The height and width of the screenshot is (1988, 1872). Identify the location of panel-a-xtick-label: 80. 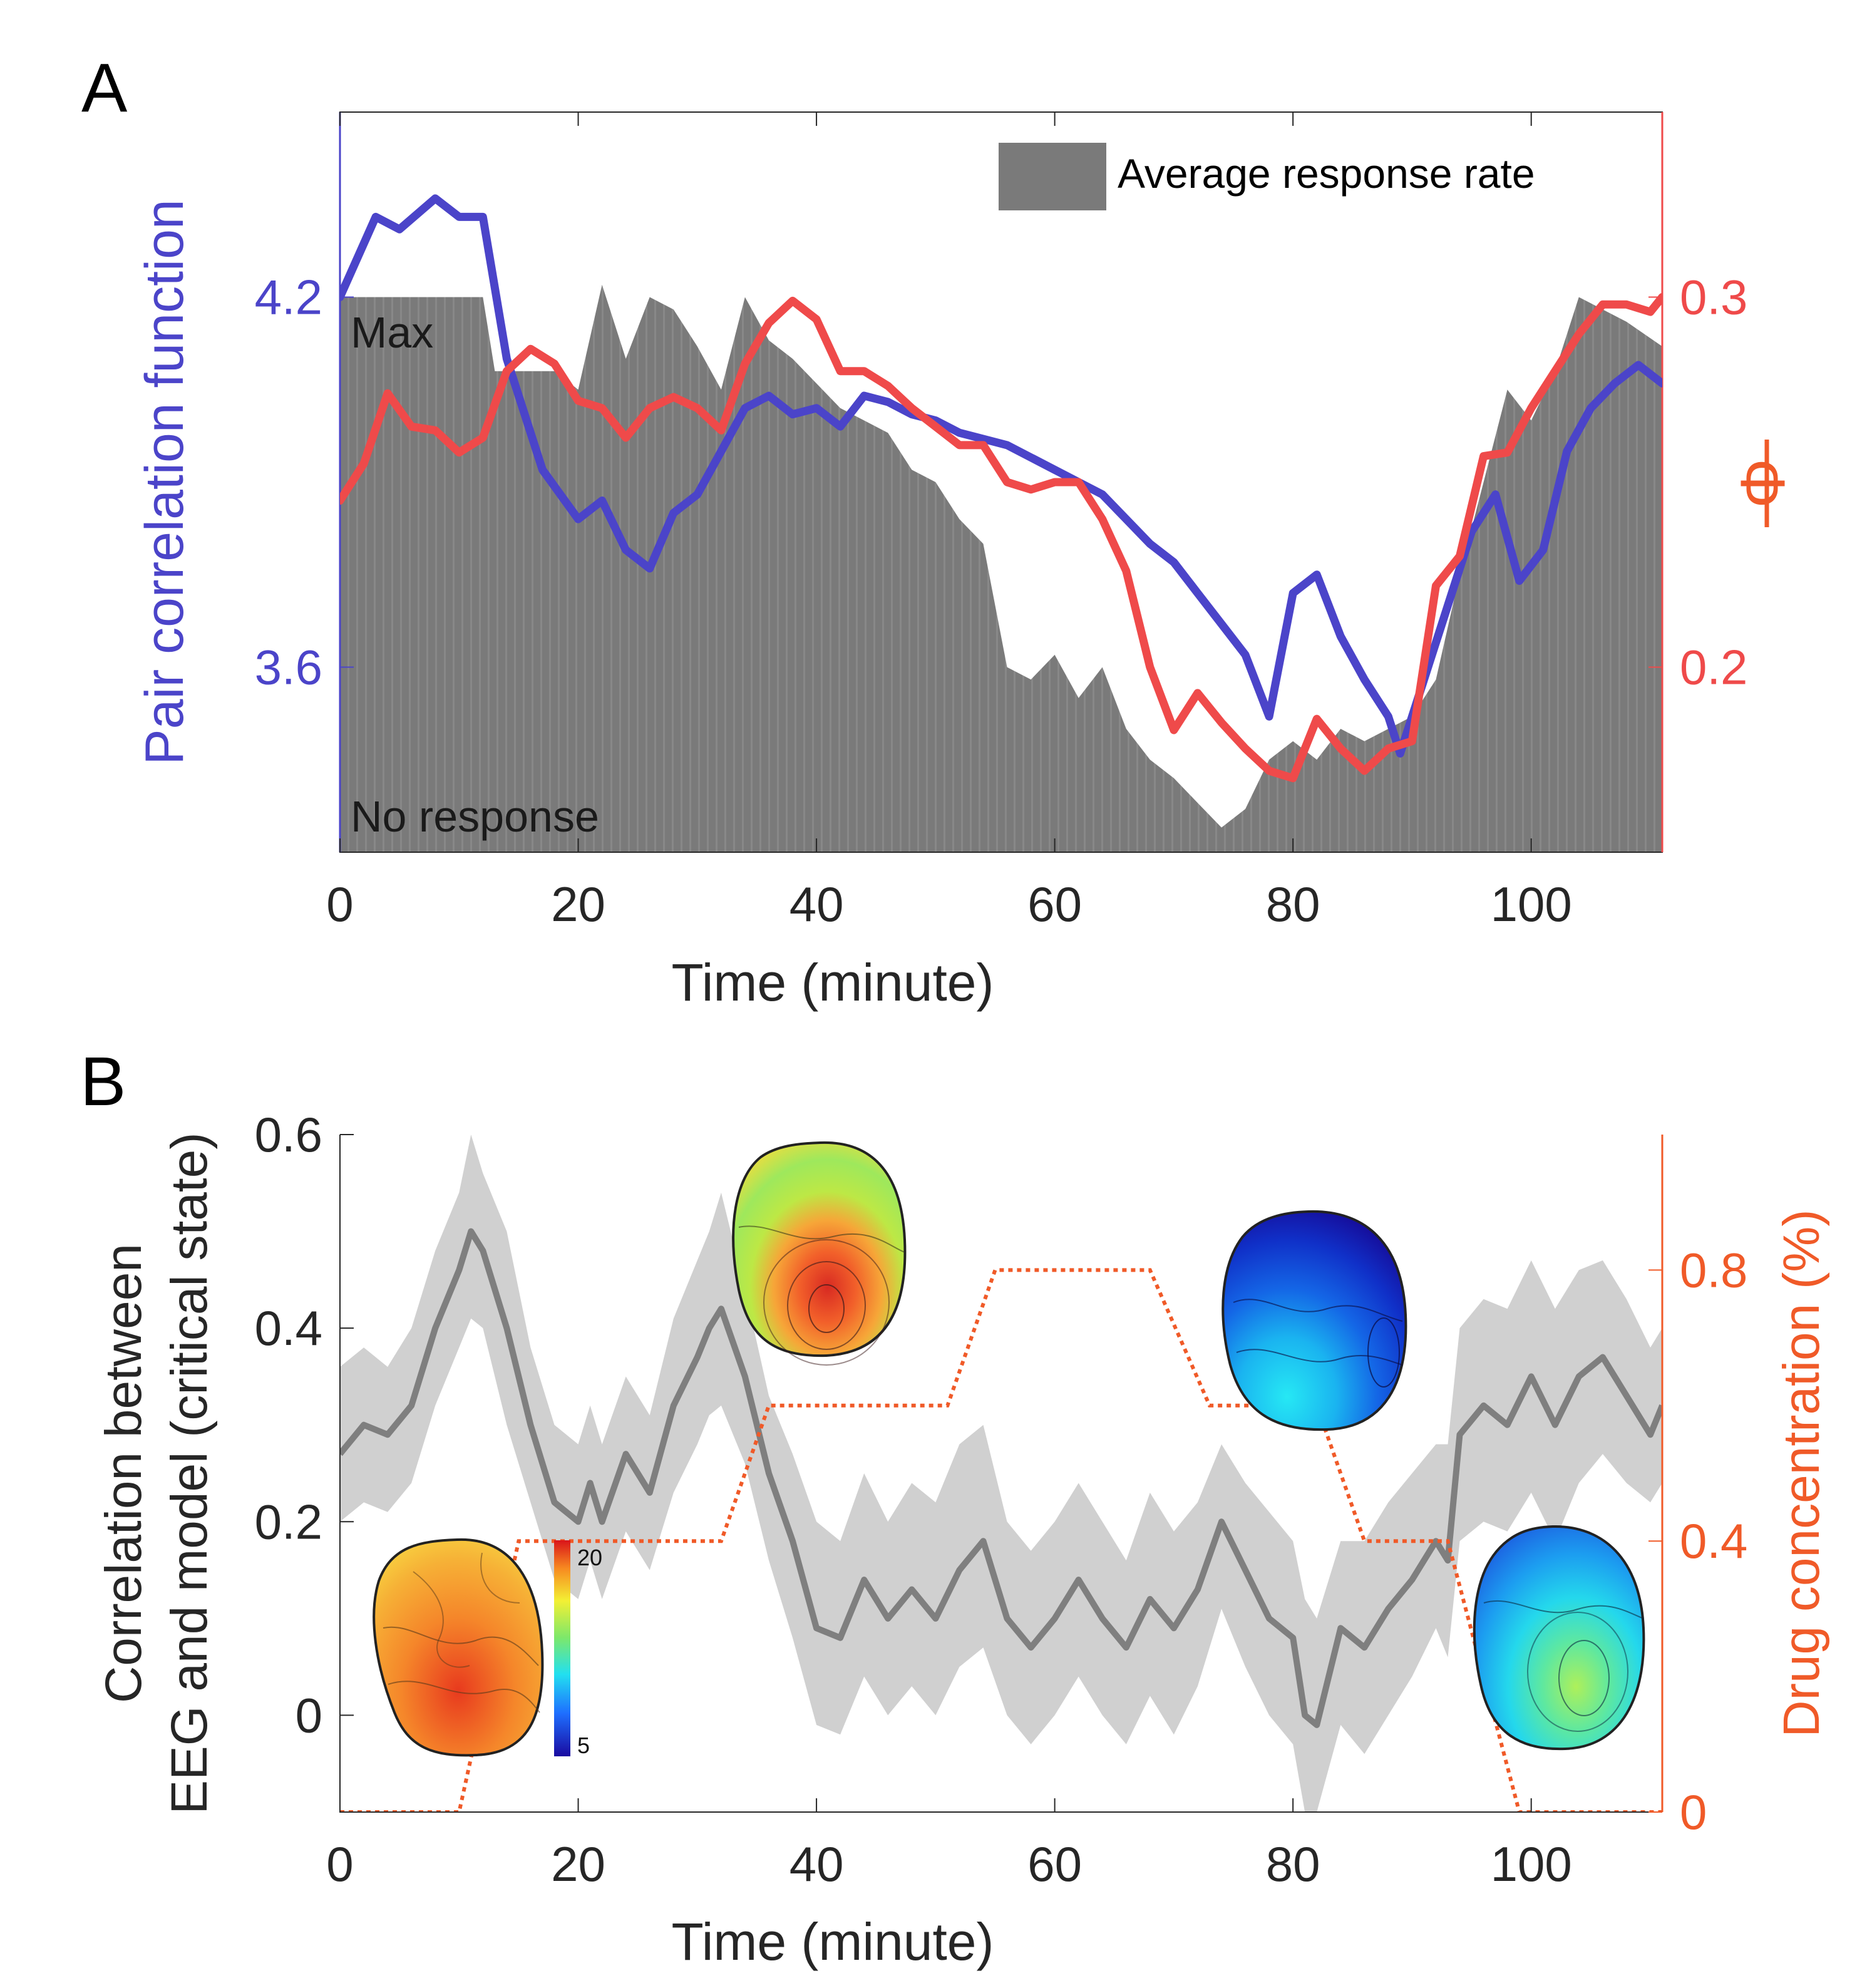
(1293, 905).